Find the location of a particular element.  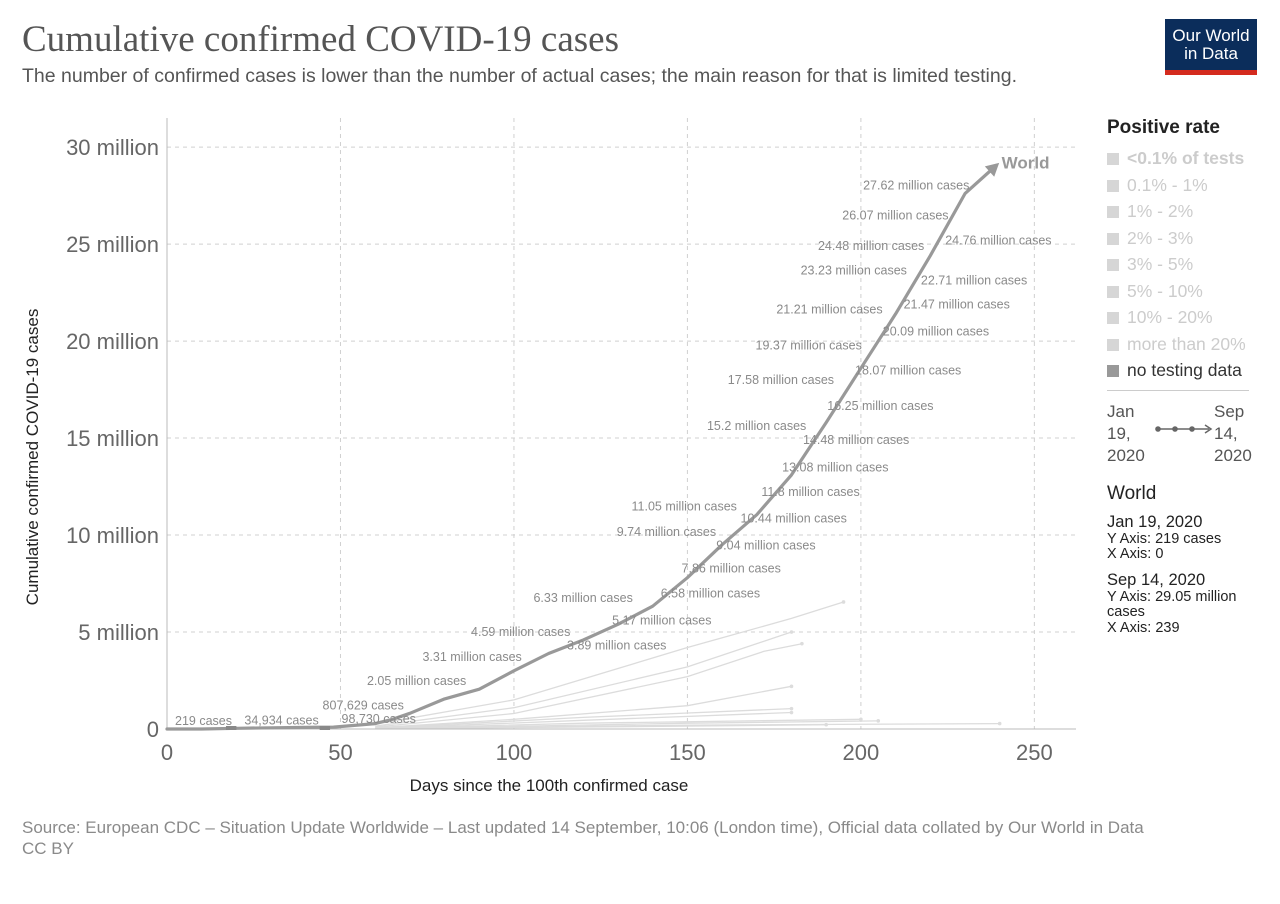

license-note: CC BY is located at coordinates (48, 848).